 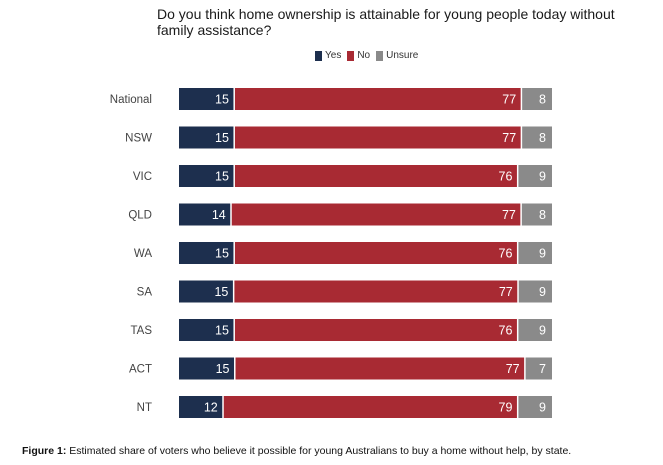 I want to click on bar-no-sa, so click(x=376, y=291).